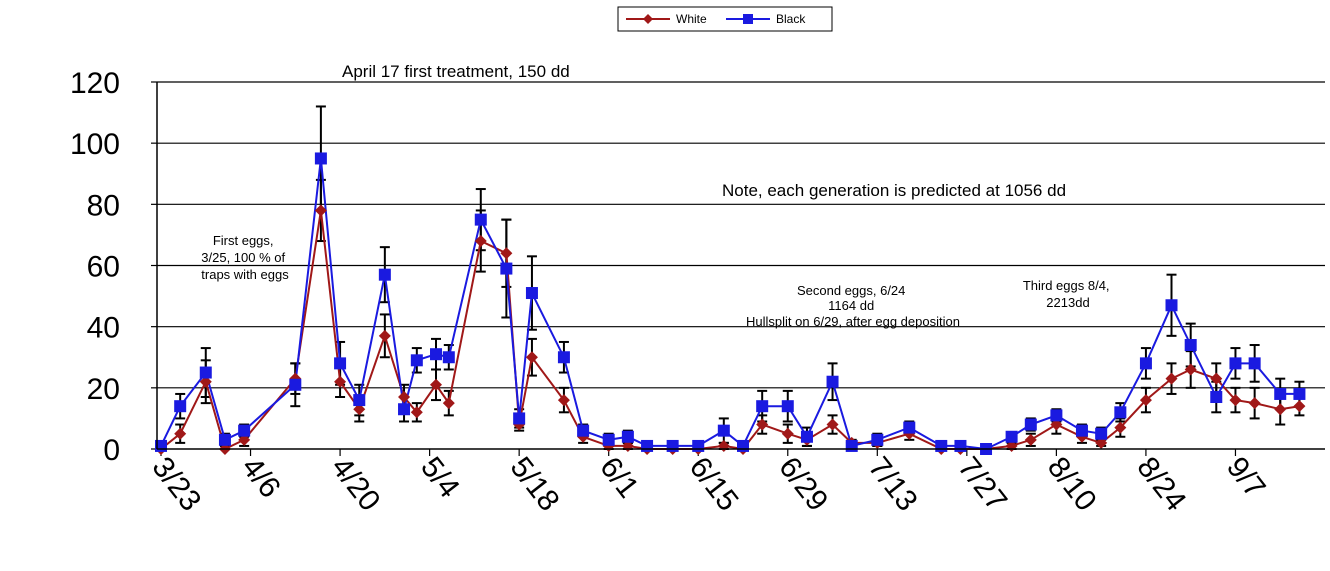 The image size is (1330, 571). I want to click on x-tick-label: 9/7, so click(1246, 477).